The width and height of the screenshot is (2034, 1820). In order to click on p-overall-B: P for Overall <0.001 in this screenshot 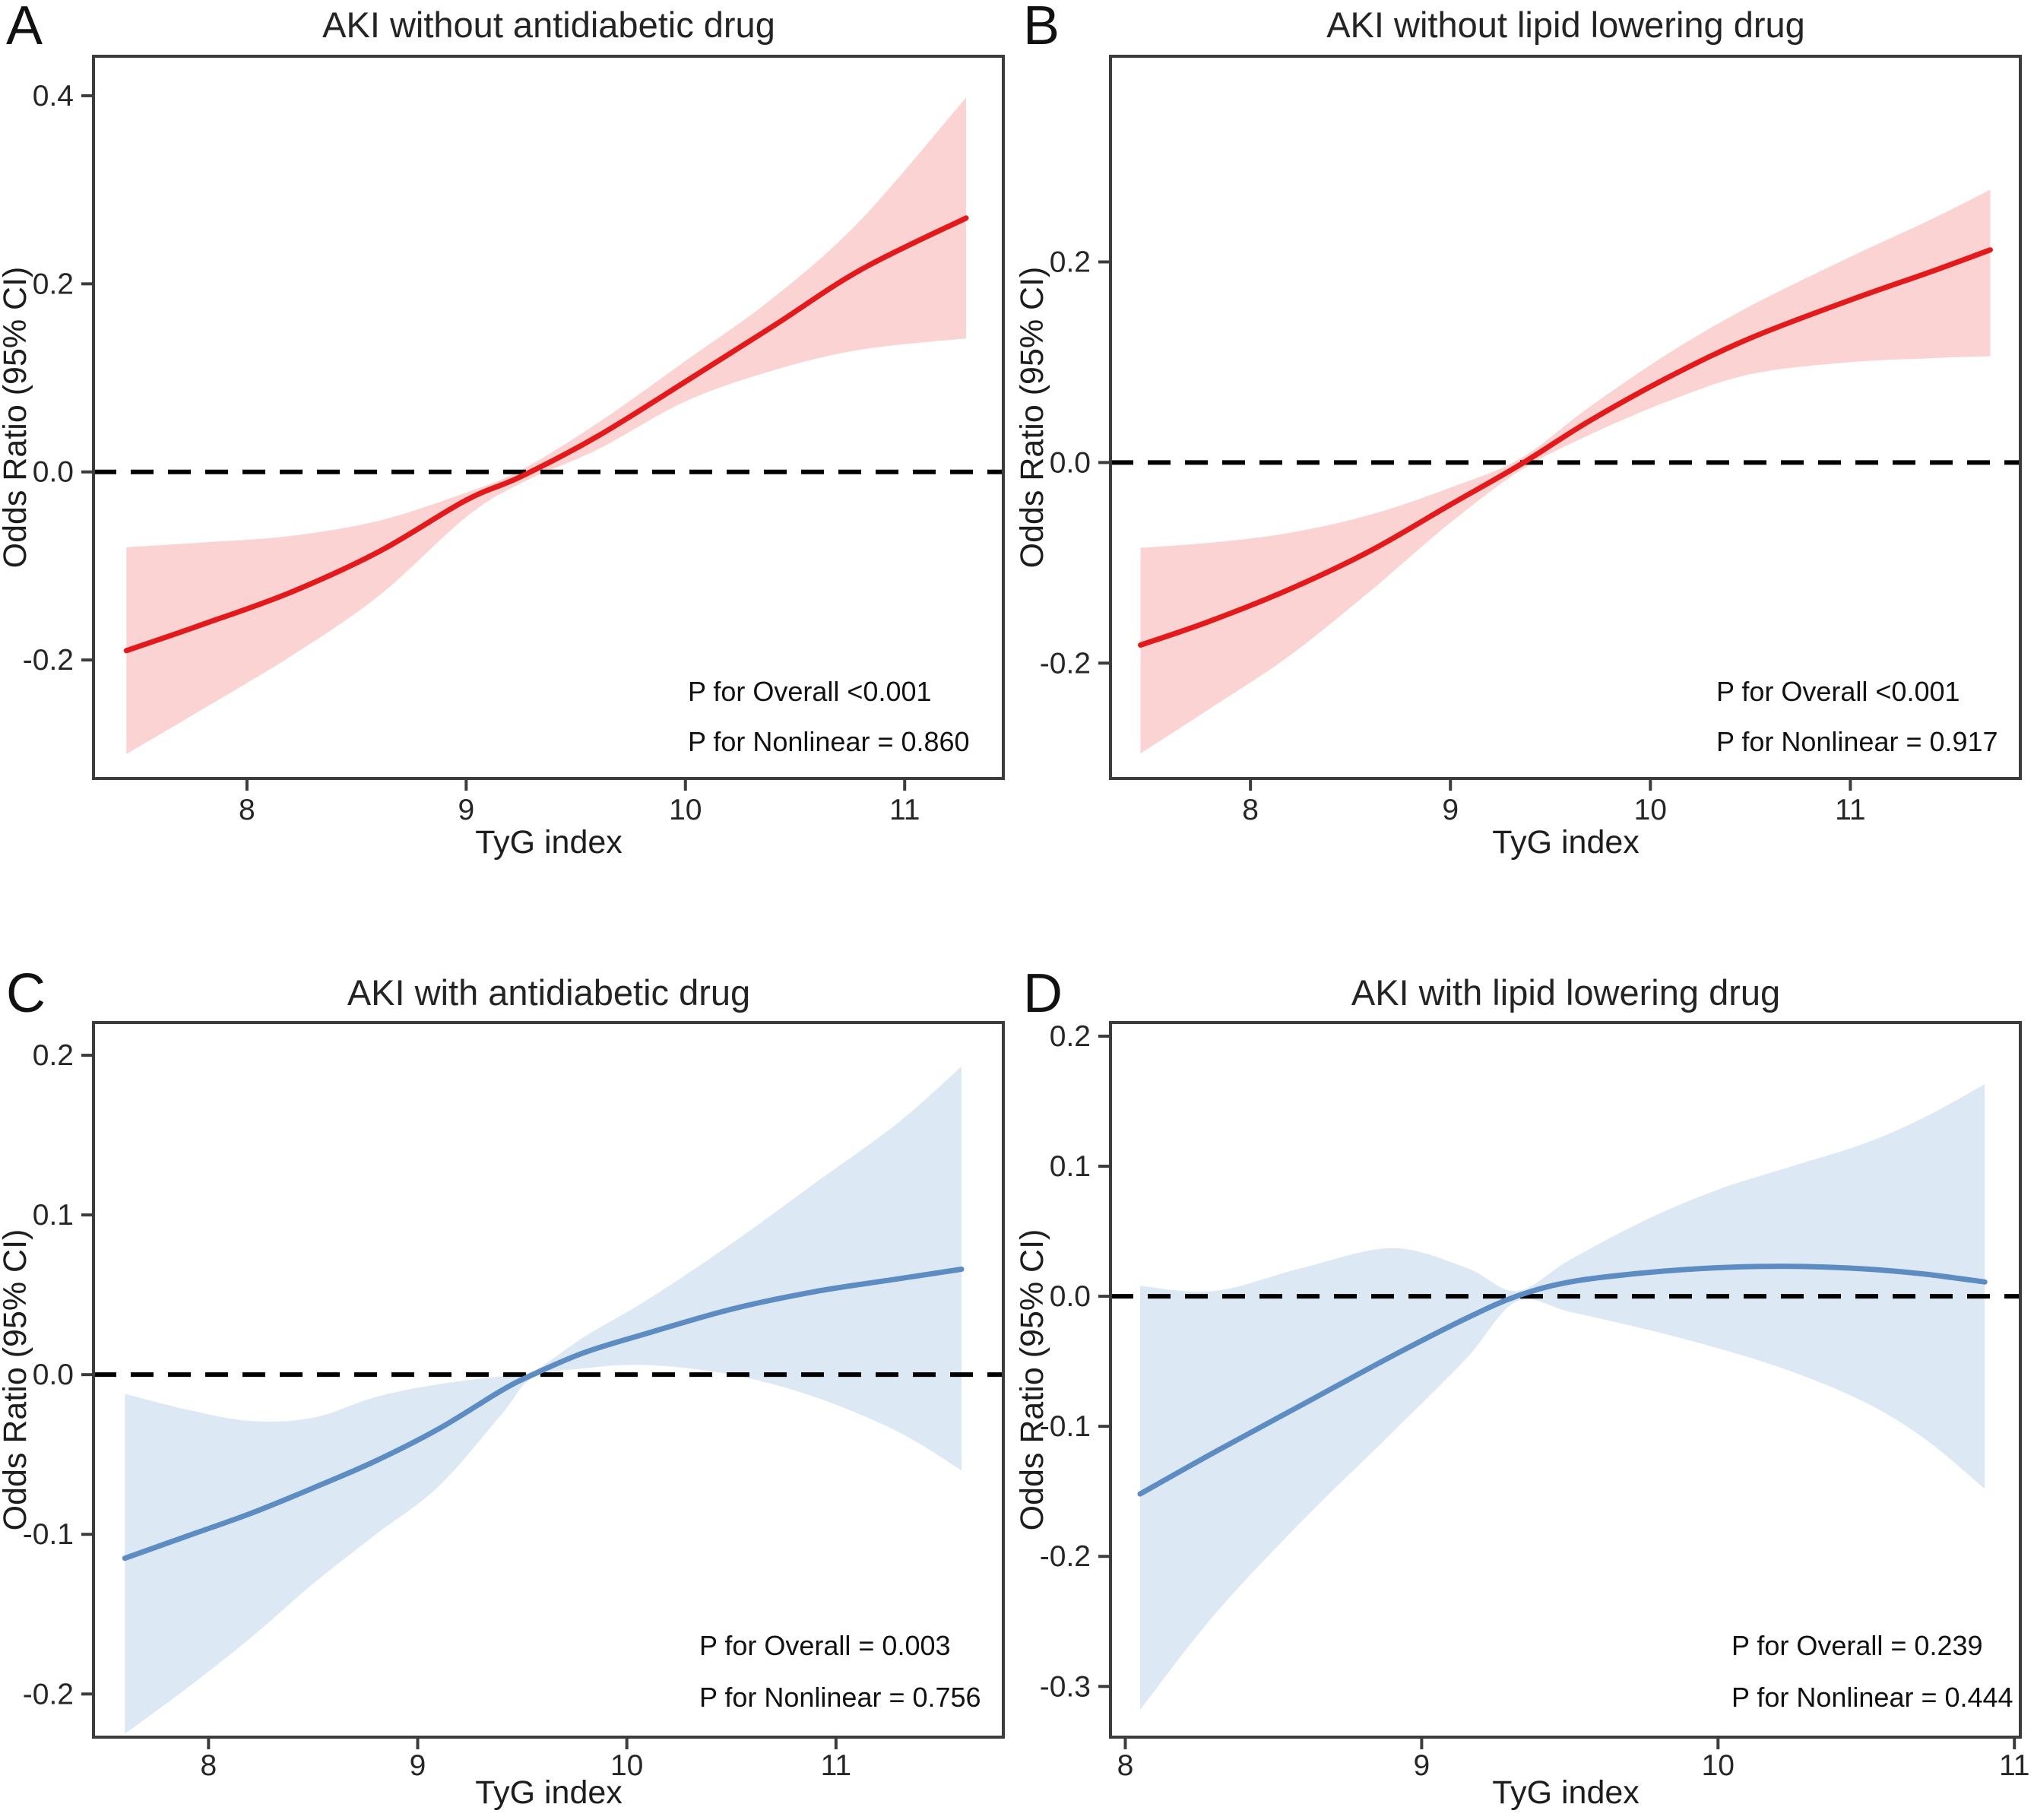, I will do `click(1838, 691)`.